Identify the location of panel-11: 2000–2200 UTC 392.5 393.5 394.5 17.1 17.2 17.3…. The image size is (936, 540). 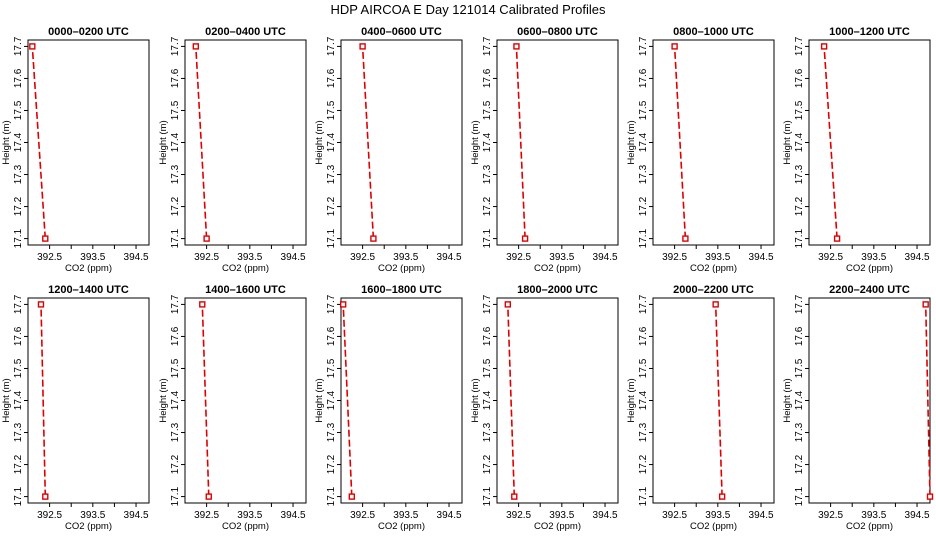
(700, 408).